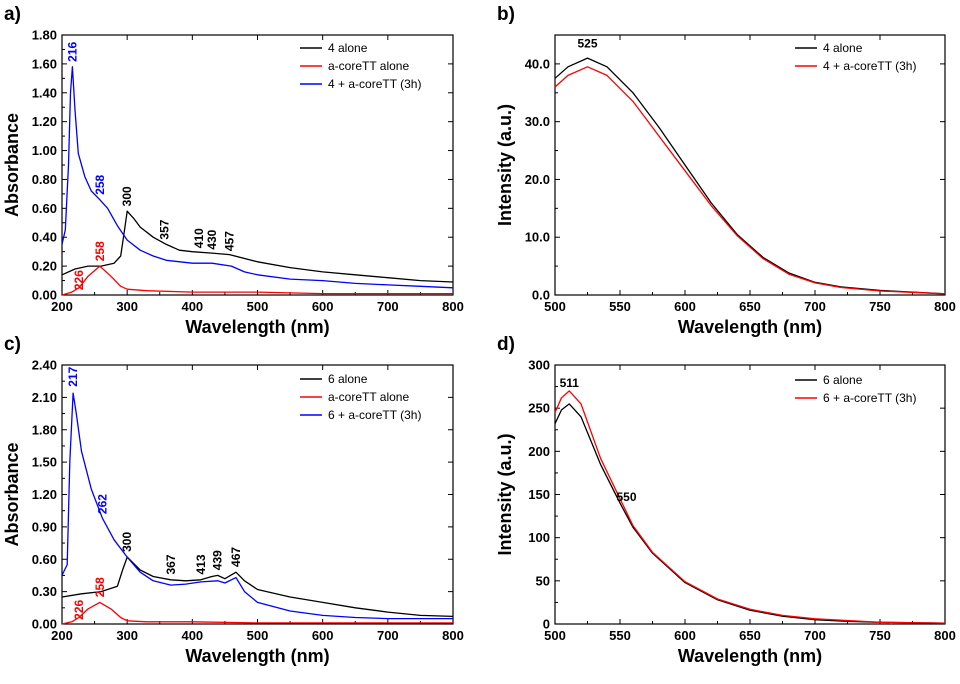 The height and width of the screenshot is (684, 960). What do you see at coordinates (506, 14) in the screenshot?
I see `panel-letter: b)` at bounding box center [506, 14].